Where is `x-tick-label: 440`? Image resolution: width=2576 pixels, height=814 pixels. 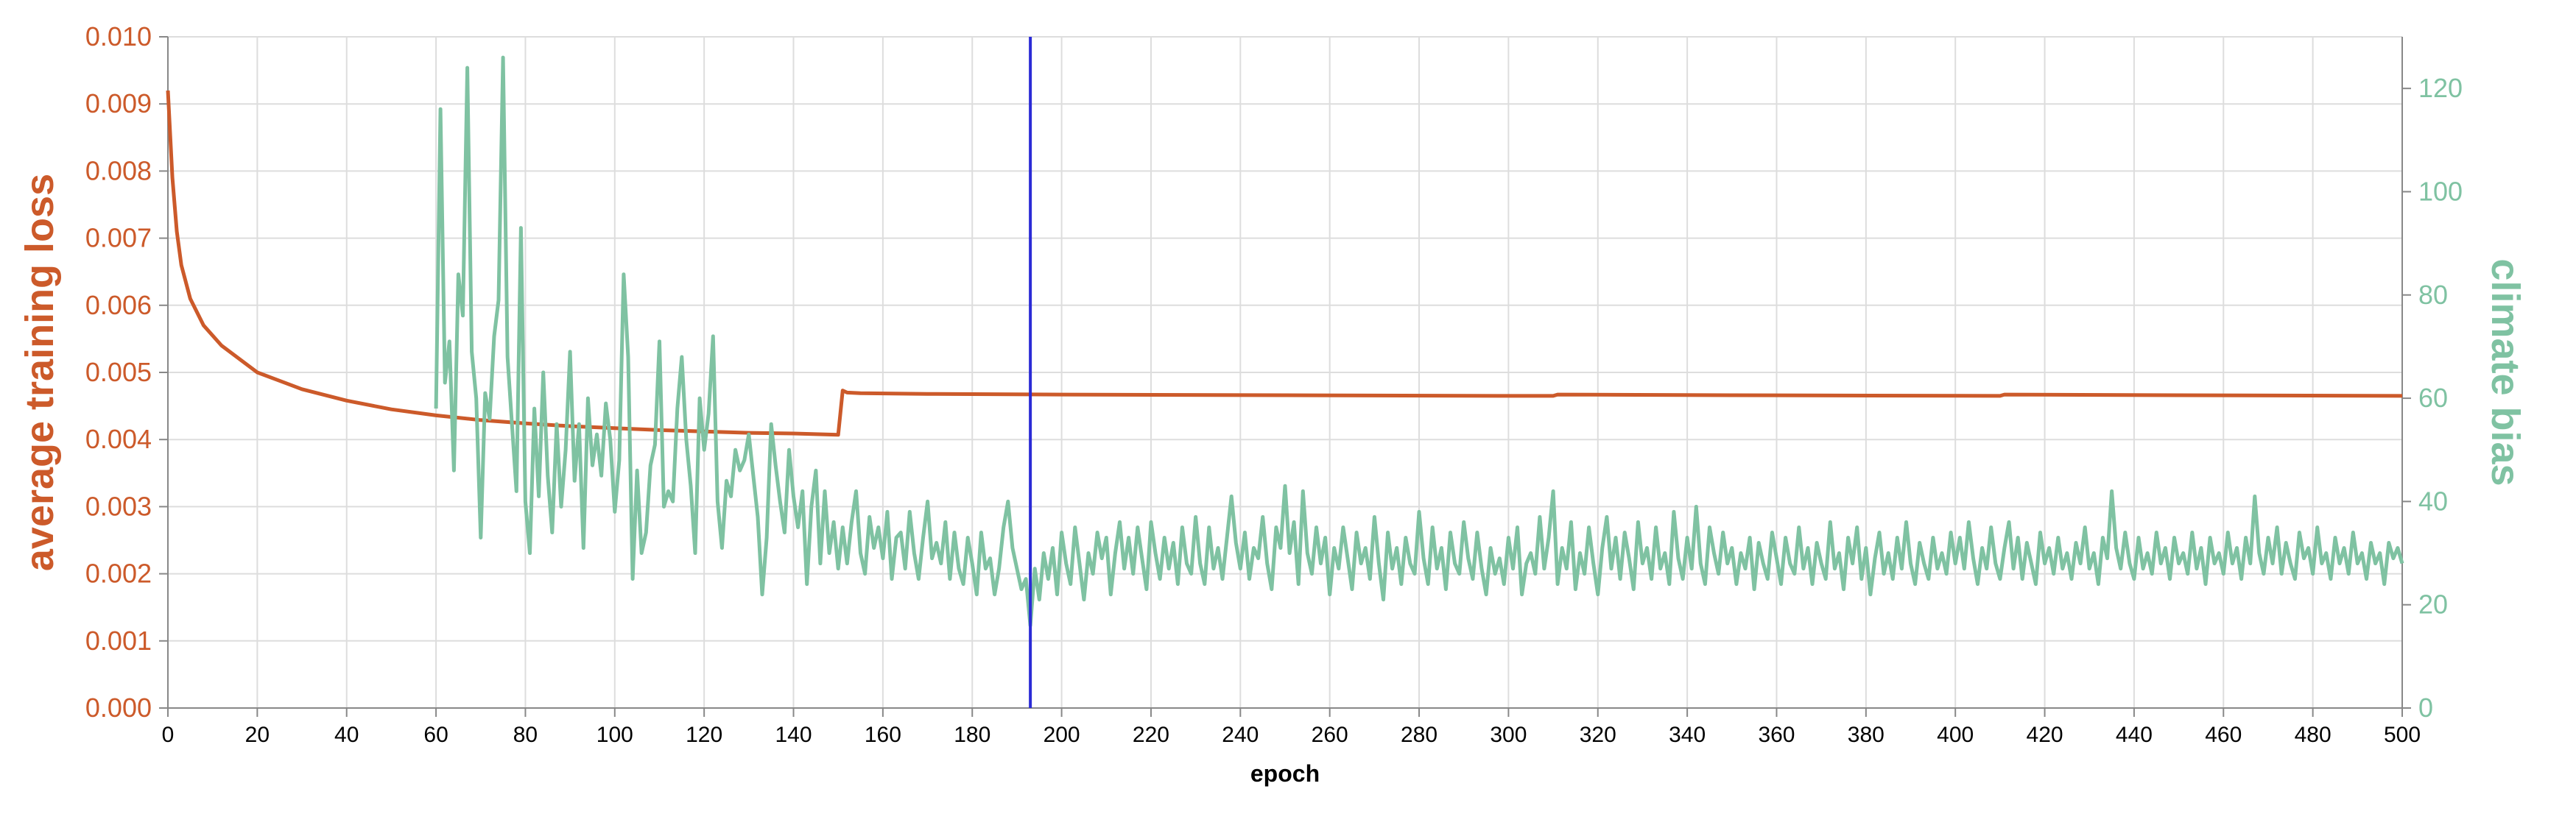
x-tick-label: 440 is located at coordinates (2134, 735).